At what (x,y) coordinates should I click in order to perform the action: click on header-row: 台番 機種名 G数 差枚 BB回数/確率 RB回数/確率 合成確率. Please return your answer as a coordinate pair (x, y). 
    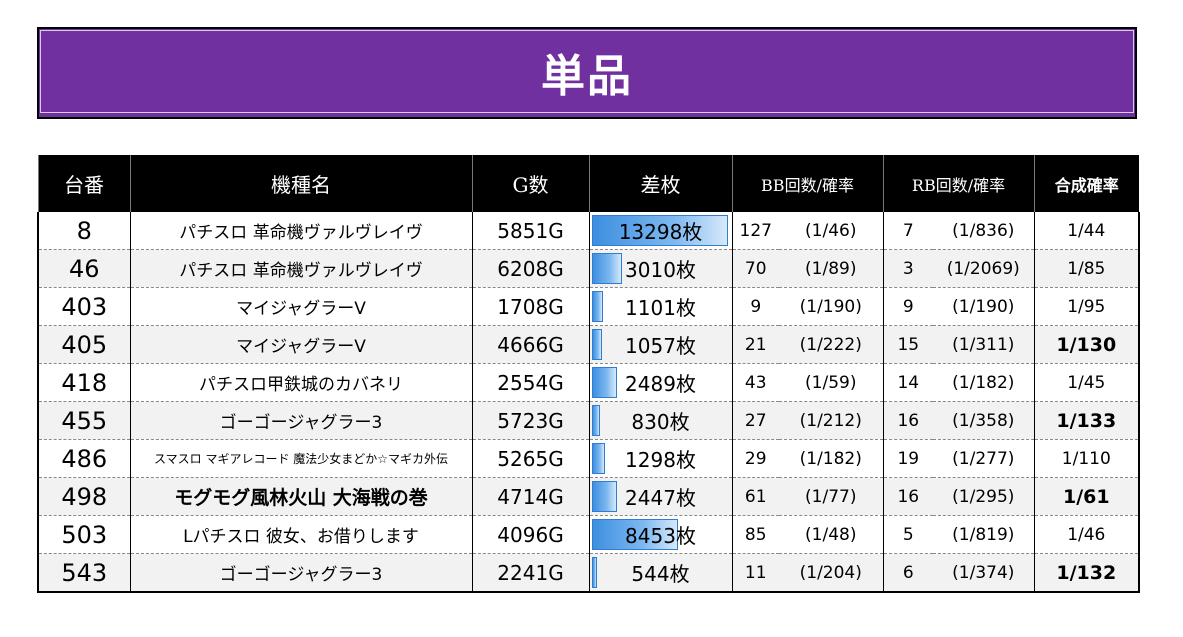
    Looking at the image, I should click on (588, 183).